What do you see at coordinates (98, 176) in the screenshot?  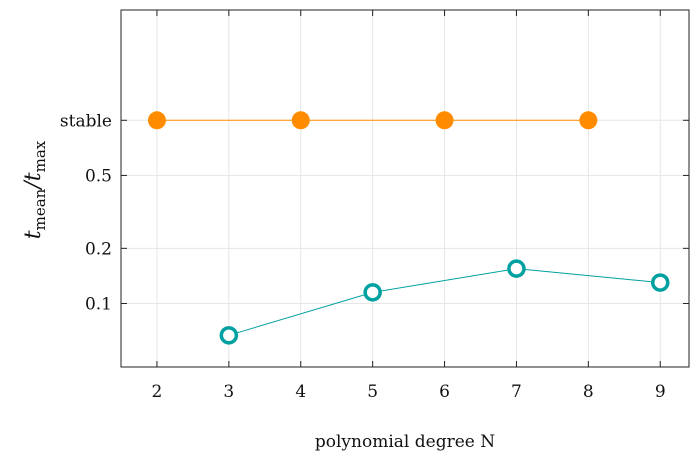 I see `y-tick-label: 0.5` at bounding box center [98, 176].